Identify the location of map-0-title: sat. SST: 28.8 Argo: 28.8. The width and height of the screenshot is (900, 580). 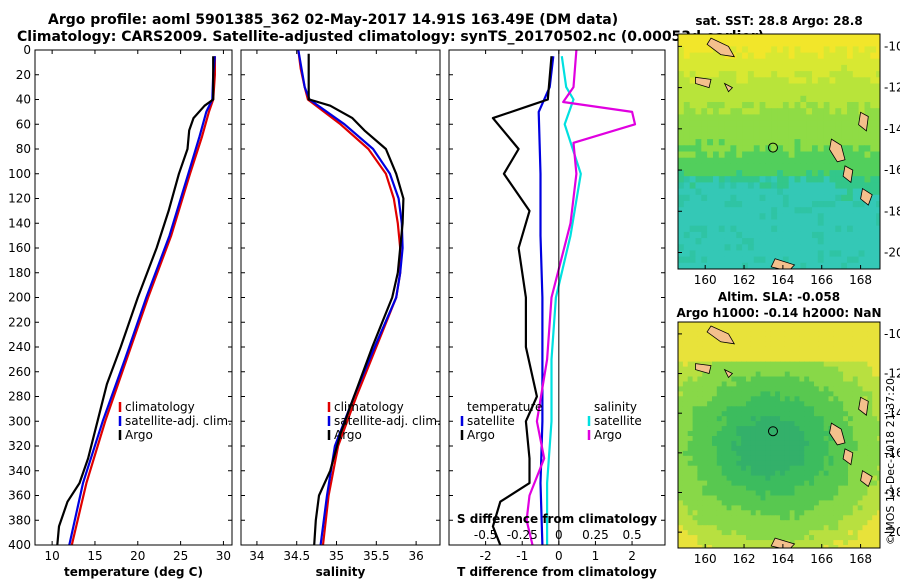
(778, 21).